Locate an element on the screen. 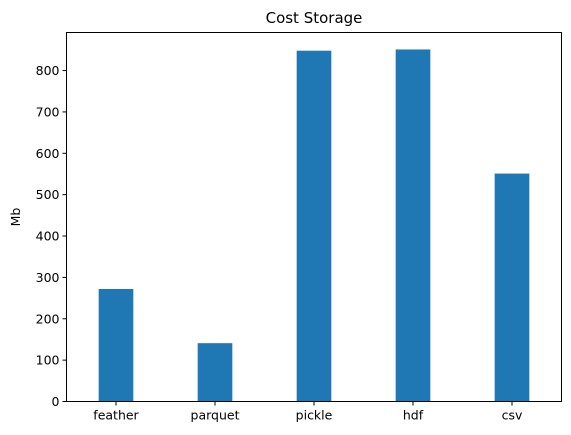  y-tick-label: 0 is located at coordinates (56, 401).